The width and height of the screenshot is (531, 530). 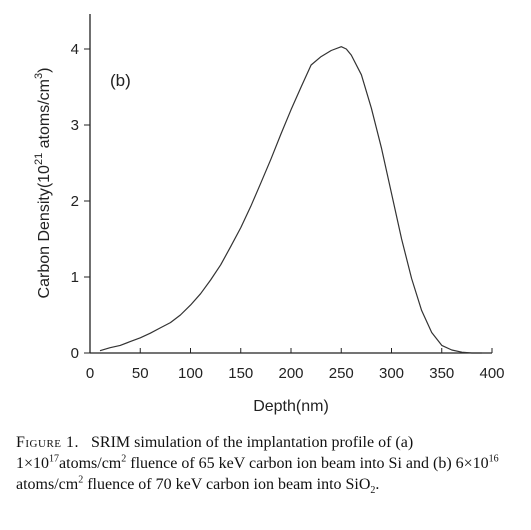 I want to click on caption-exp-2: 2, so click(x=124, y=459).